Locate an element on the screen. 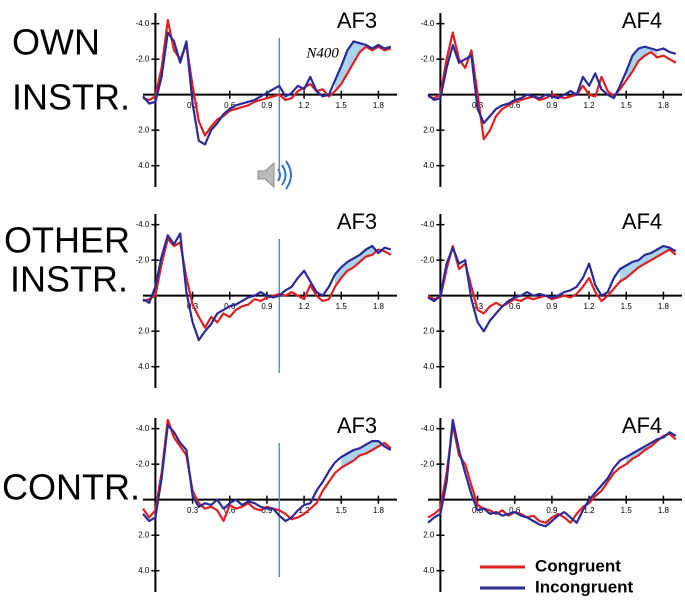  annotation: N400 is located at coordinates (322, 53).